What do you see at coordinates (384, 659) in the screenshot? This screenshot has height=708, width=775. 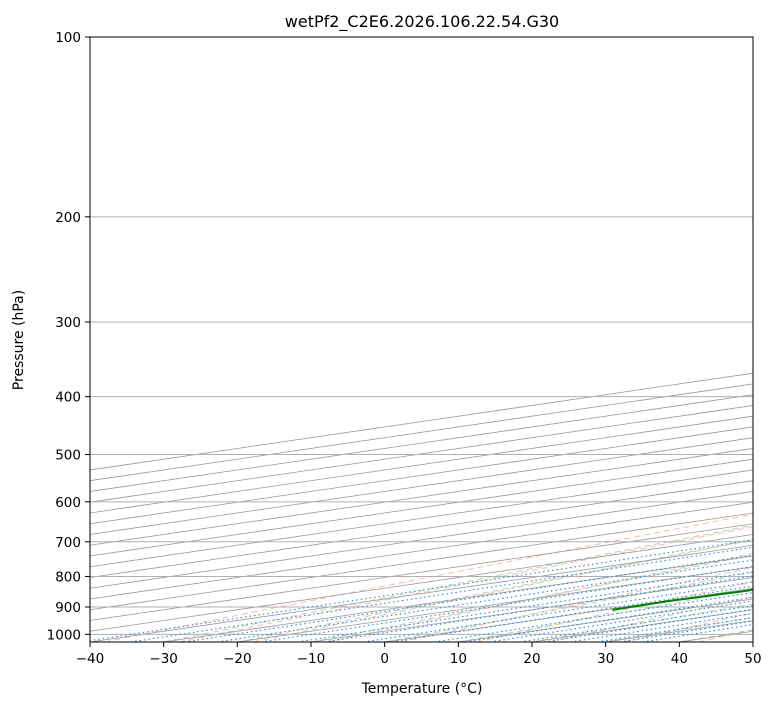 I see `x-tick-label: 0` at bounding box center [384, 659].